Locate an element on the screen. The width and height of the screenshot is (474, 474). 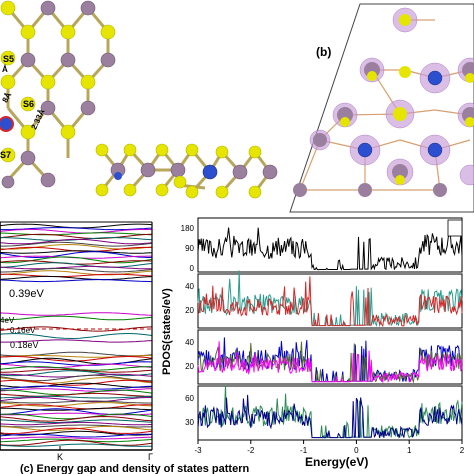
side-view-structure is located at coordinates (186, 171).